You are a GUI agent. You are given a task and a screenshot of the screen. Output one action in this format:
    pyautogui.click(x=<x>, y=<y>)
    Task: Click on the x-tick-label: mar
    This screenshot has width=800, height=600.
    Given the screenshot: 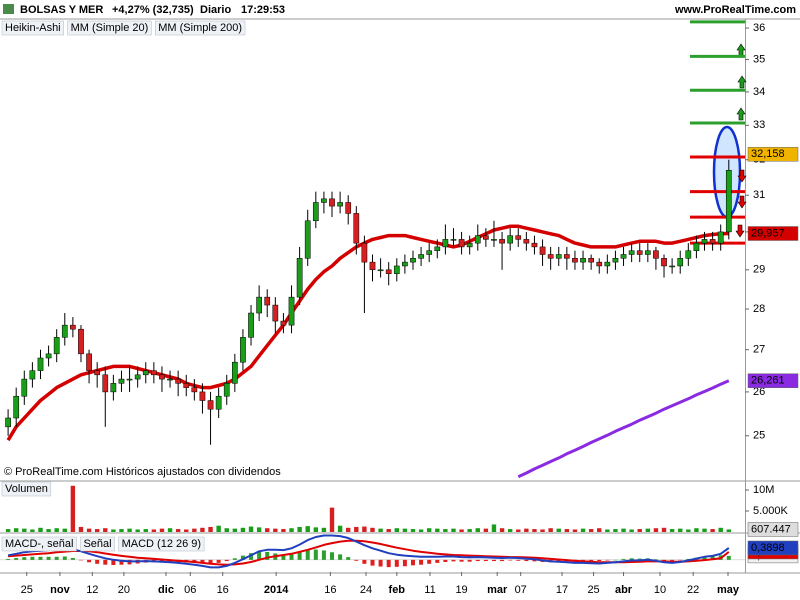 What is the action you would take?
    pyautogui.click(x=497, y=590)
    